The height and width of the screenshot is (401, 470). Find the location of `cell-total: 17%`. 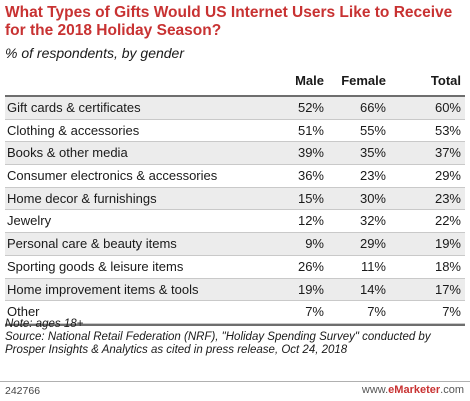

cell-total: 17% is located at coordinates (447, 289).